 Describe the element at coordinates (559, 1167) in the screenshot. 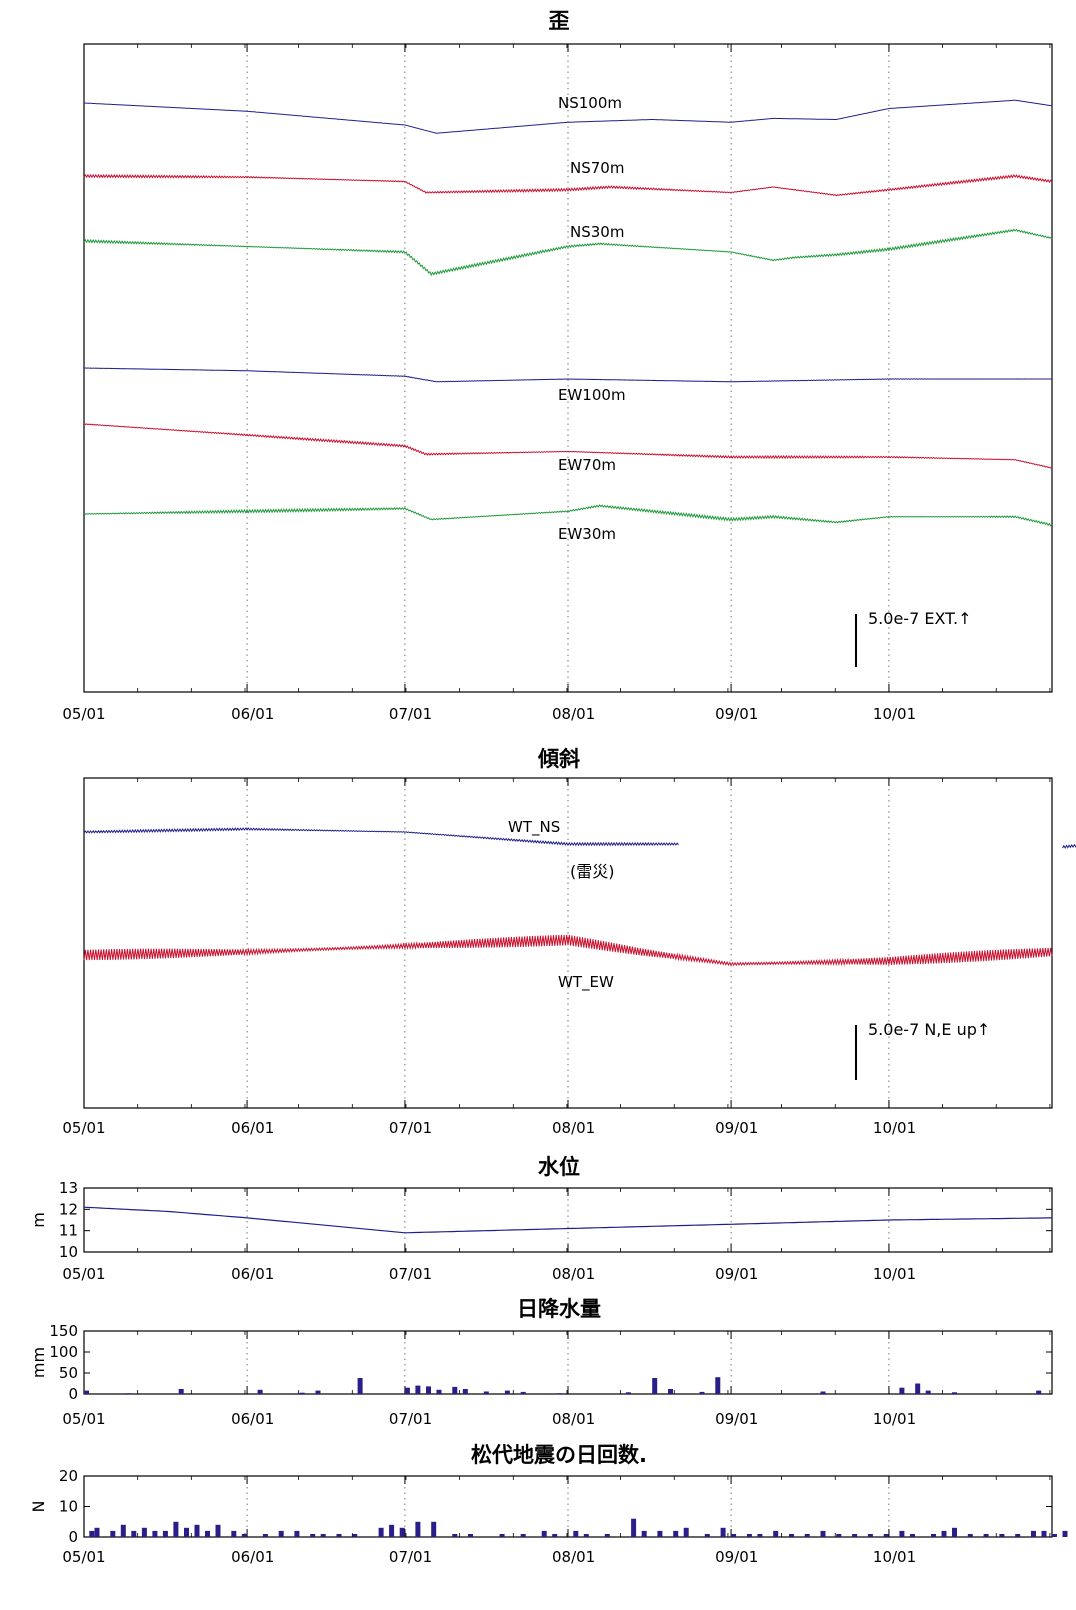

I see `water-title: 水位` at that location.